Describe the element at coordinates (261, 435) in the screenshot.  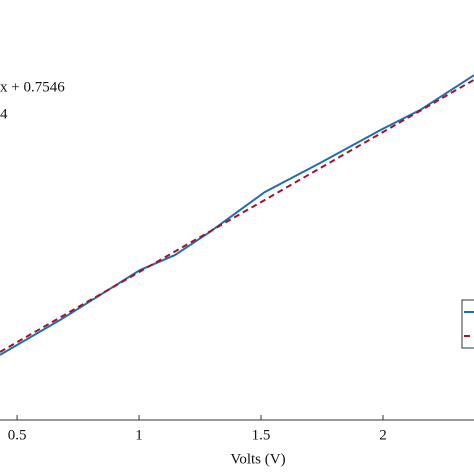
I see `x-tick-label: 1.5` at that location.